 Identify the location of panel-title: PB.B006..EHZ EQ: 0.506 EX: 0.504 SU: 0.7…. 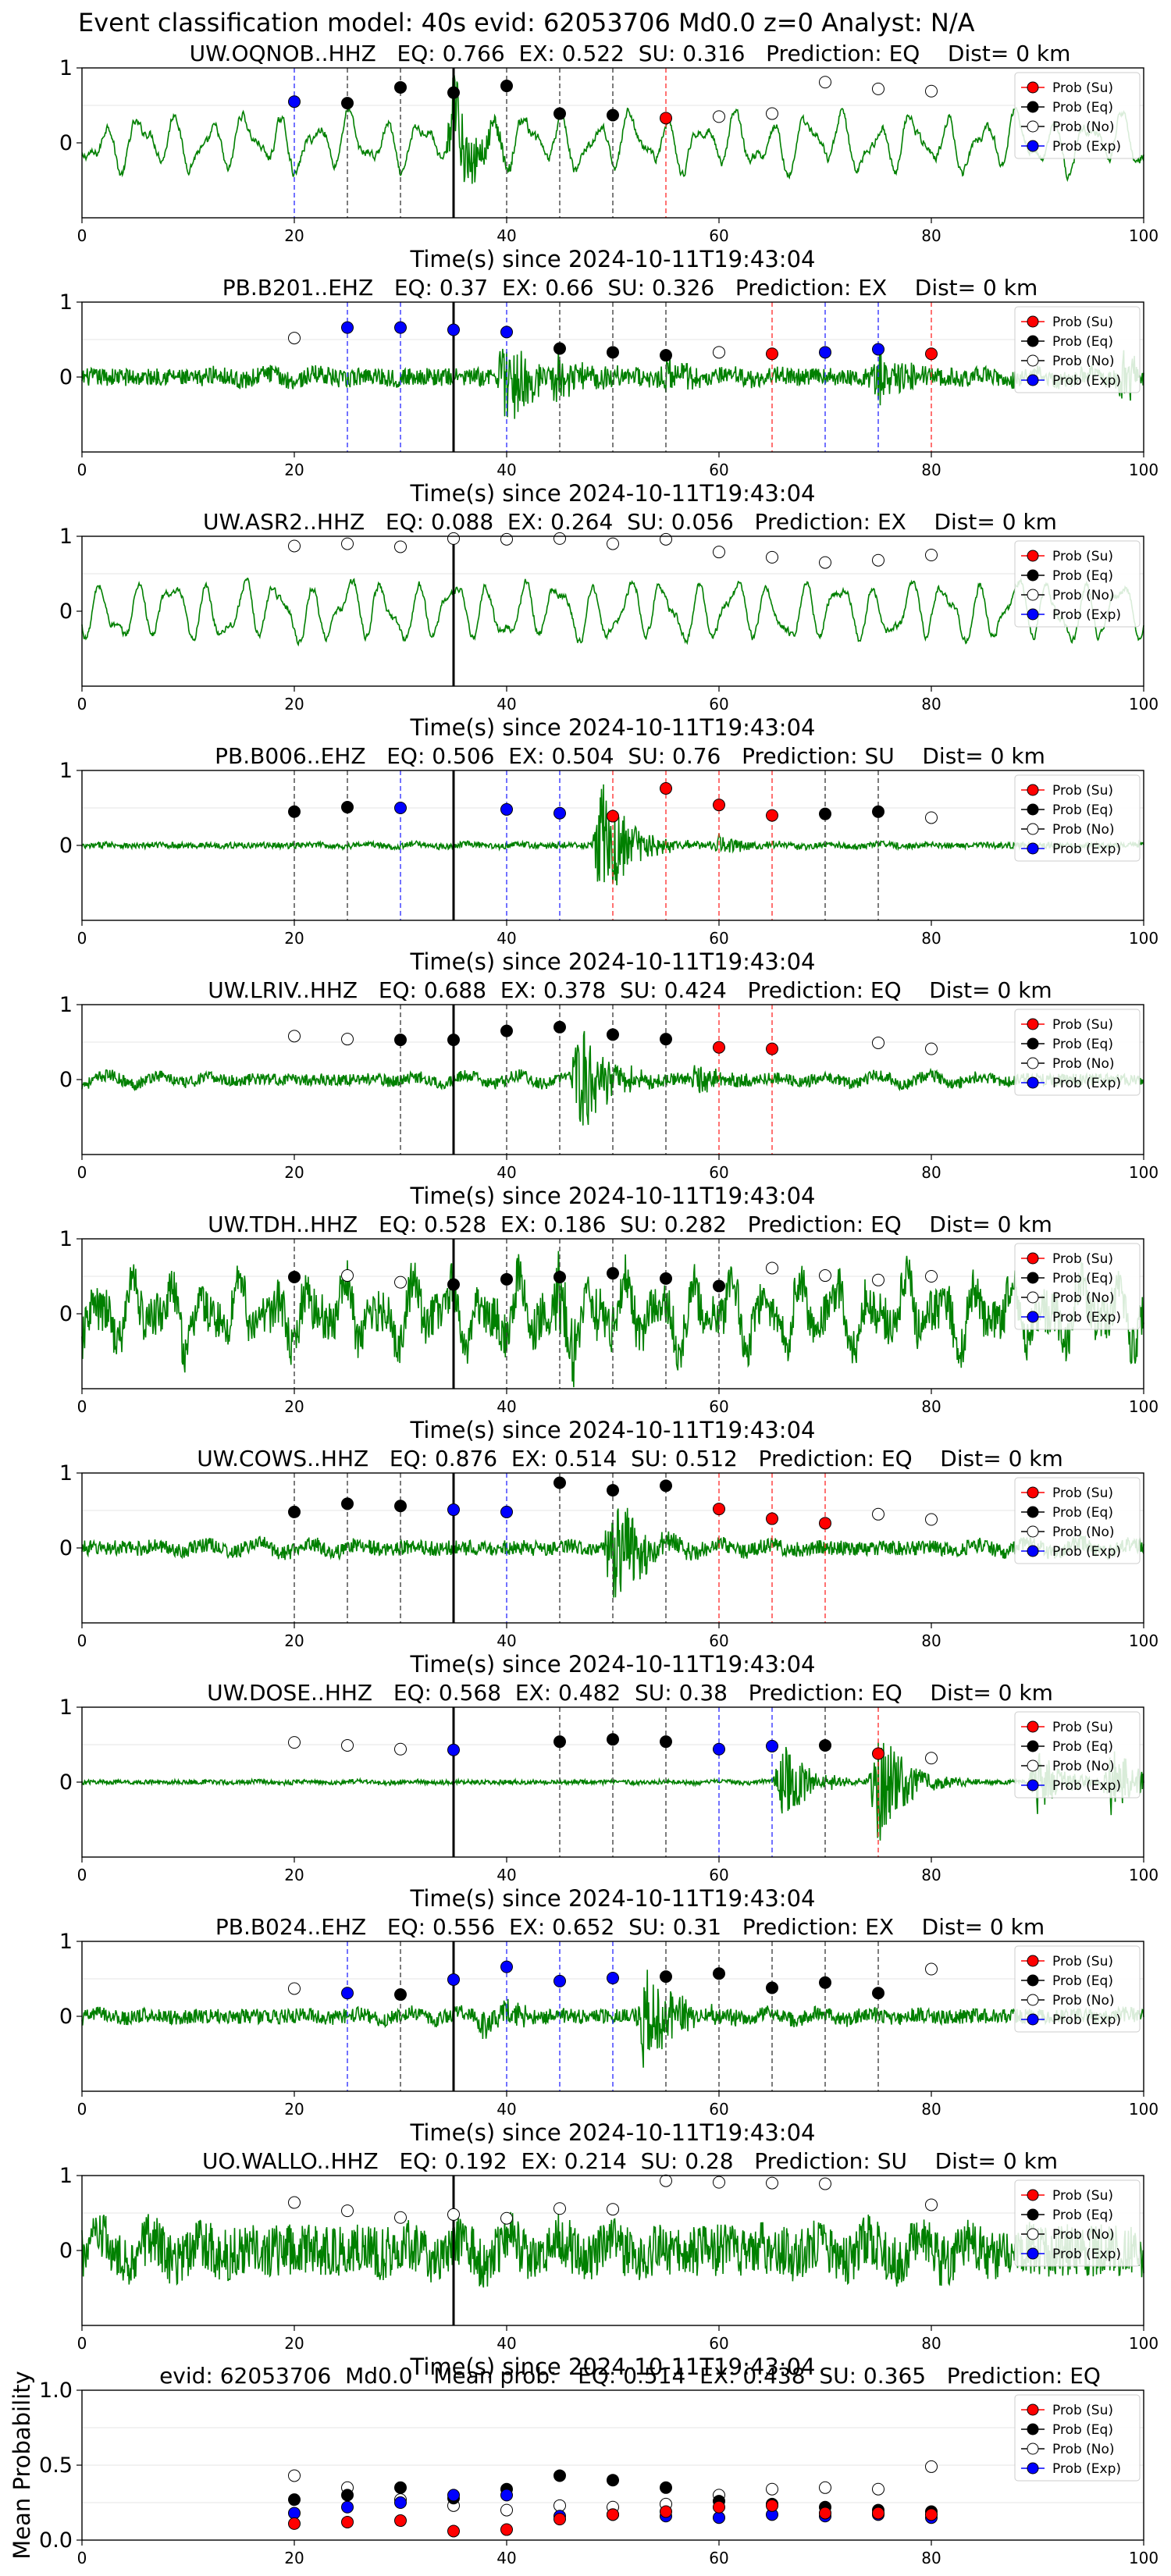
(630, 756).